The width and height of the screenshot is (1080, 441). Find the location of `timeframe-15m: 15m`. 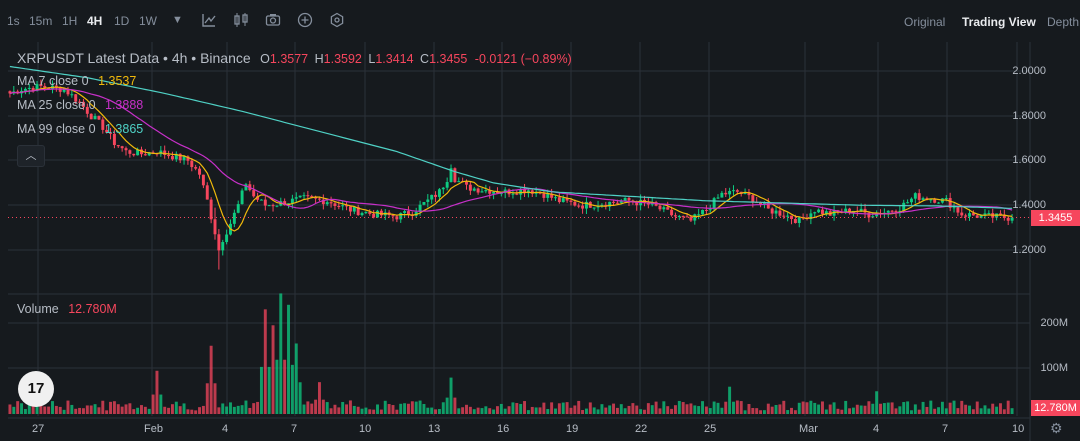

timeframe-15m: 15m is located at coordinates (41, 21).